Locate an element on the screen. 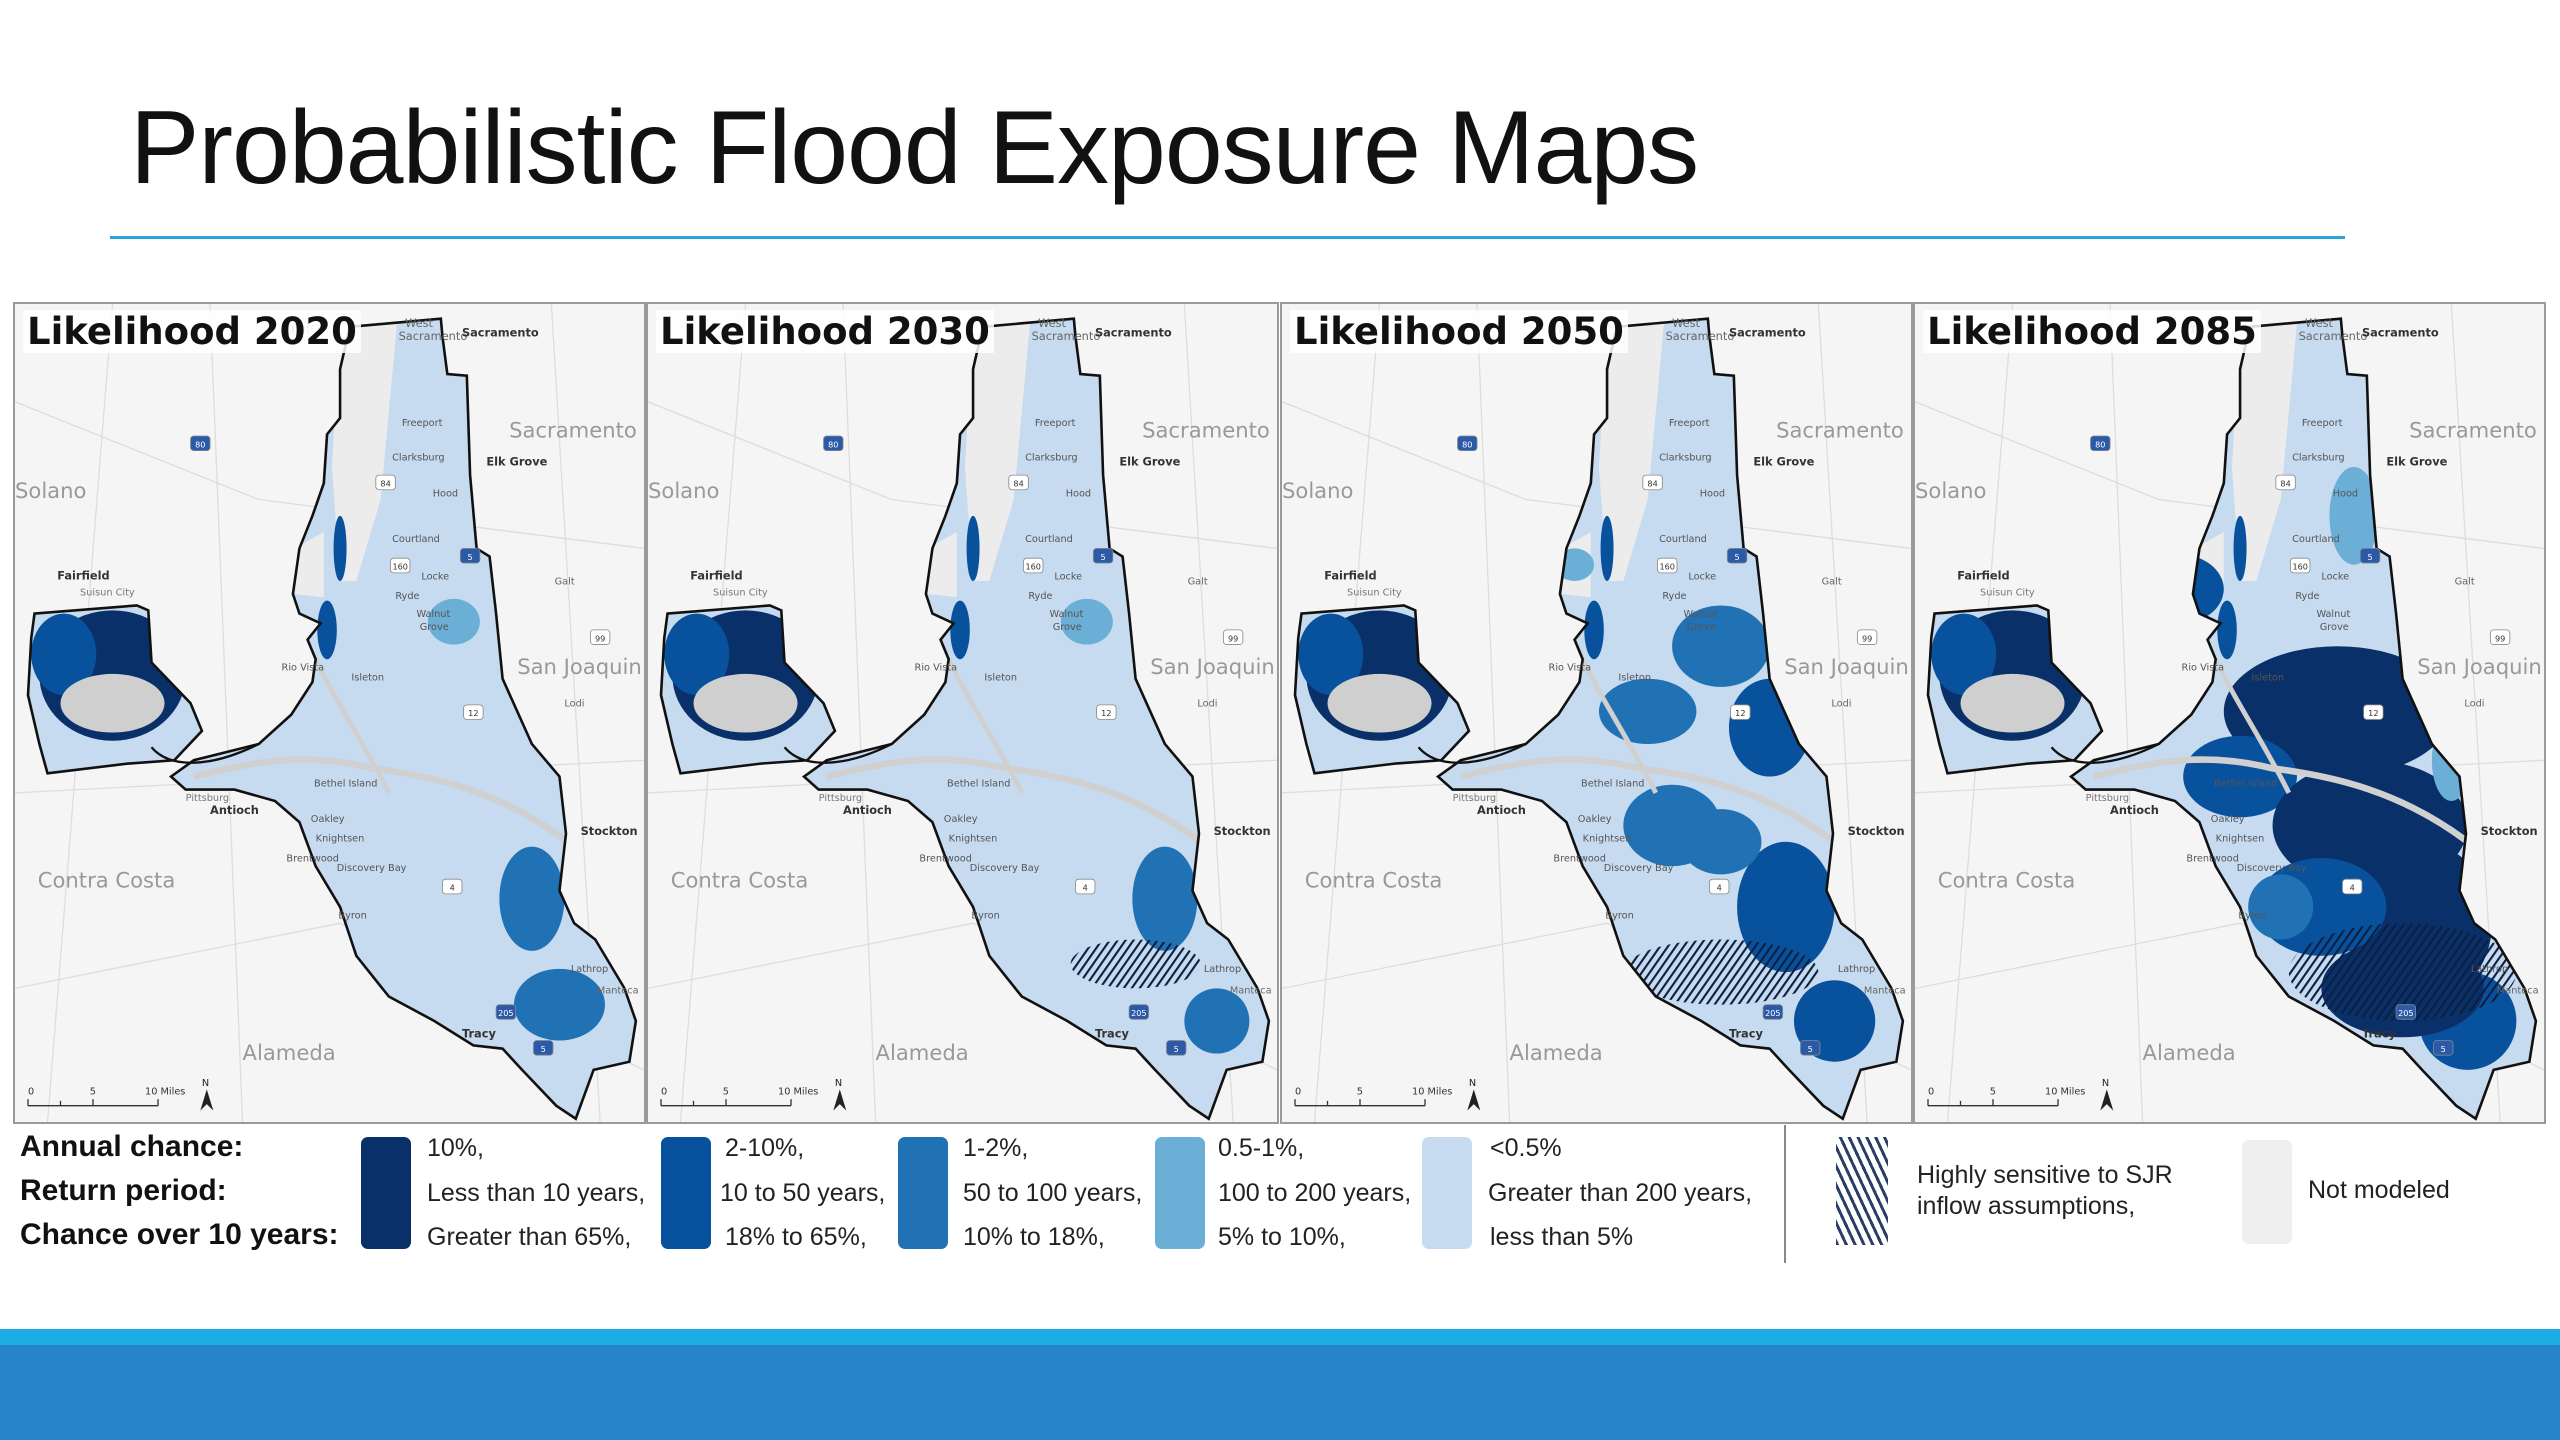  legend-text: Not modeled is located at coordinates (2379, 1190).